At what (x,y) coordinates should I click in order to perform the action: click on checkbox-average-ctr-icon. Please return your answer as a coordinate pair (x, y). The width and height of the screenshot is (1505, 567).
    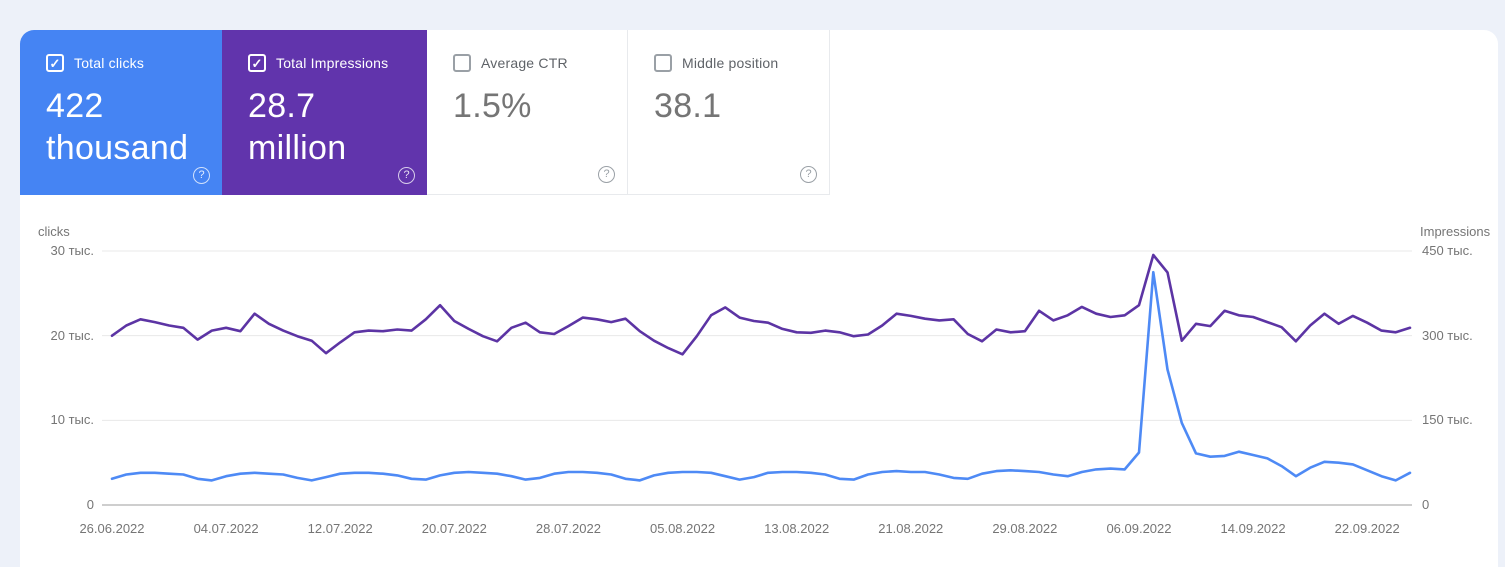
    Looking at the image, I should click on (462, 63).